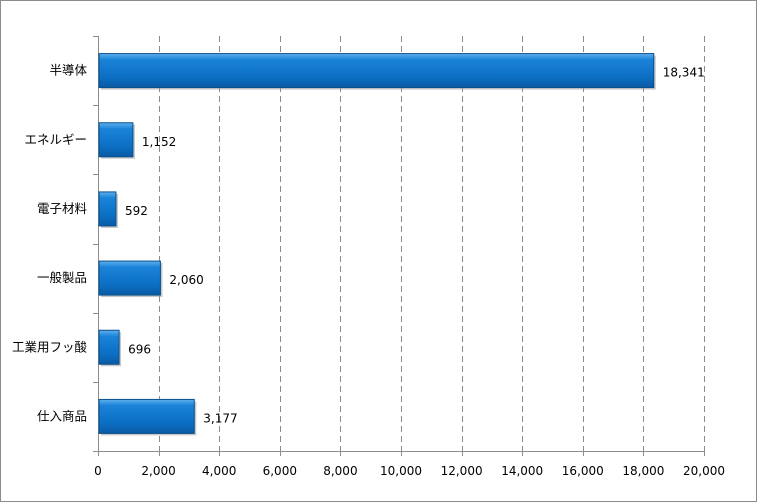  What do you see at coordinates (62, 415) in the screenshot?
I see `category-label: 仕入商品` at bounding box center [62, 415].